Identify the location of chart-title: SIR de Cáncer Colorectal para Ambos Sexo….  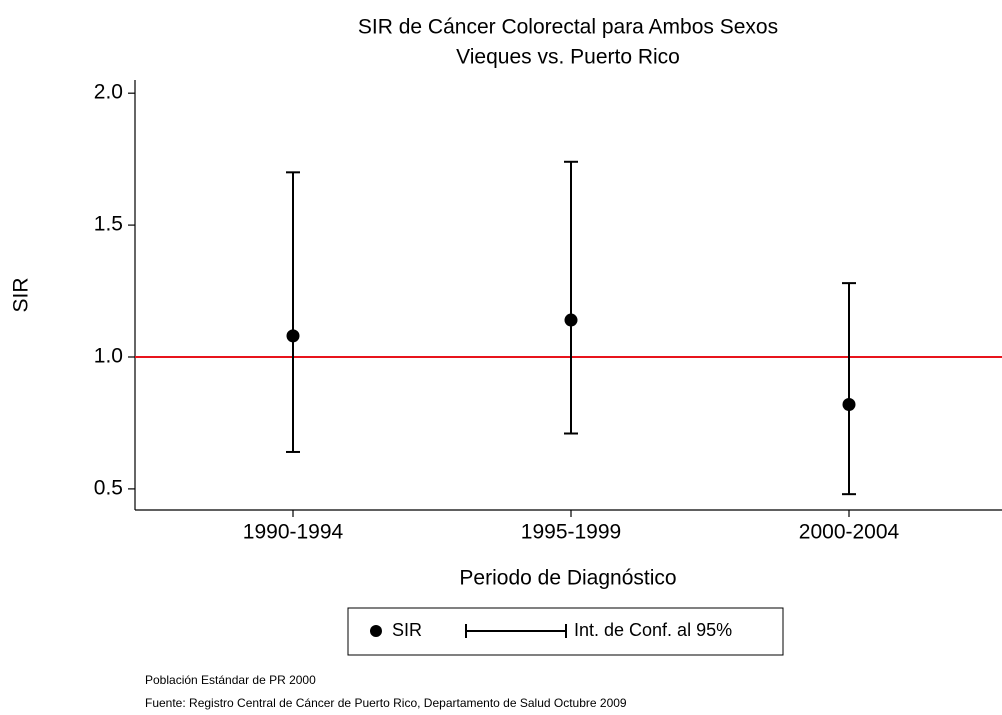
(568, 27).